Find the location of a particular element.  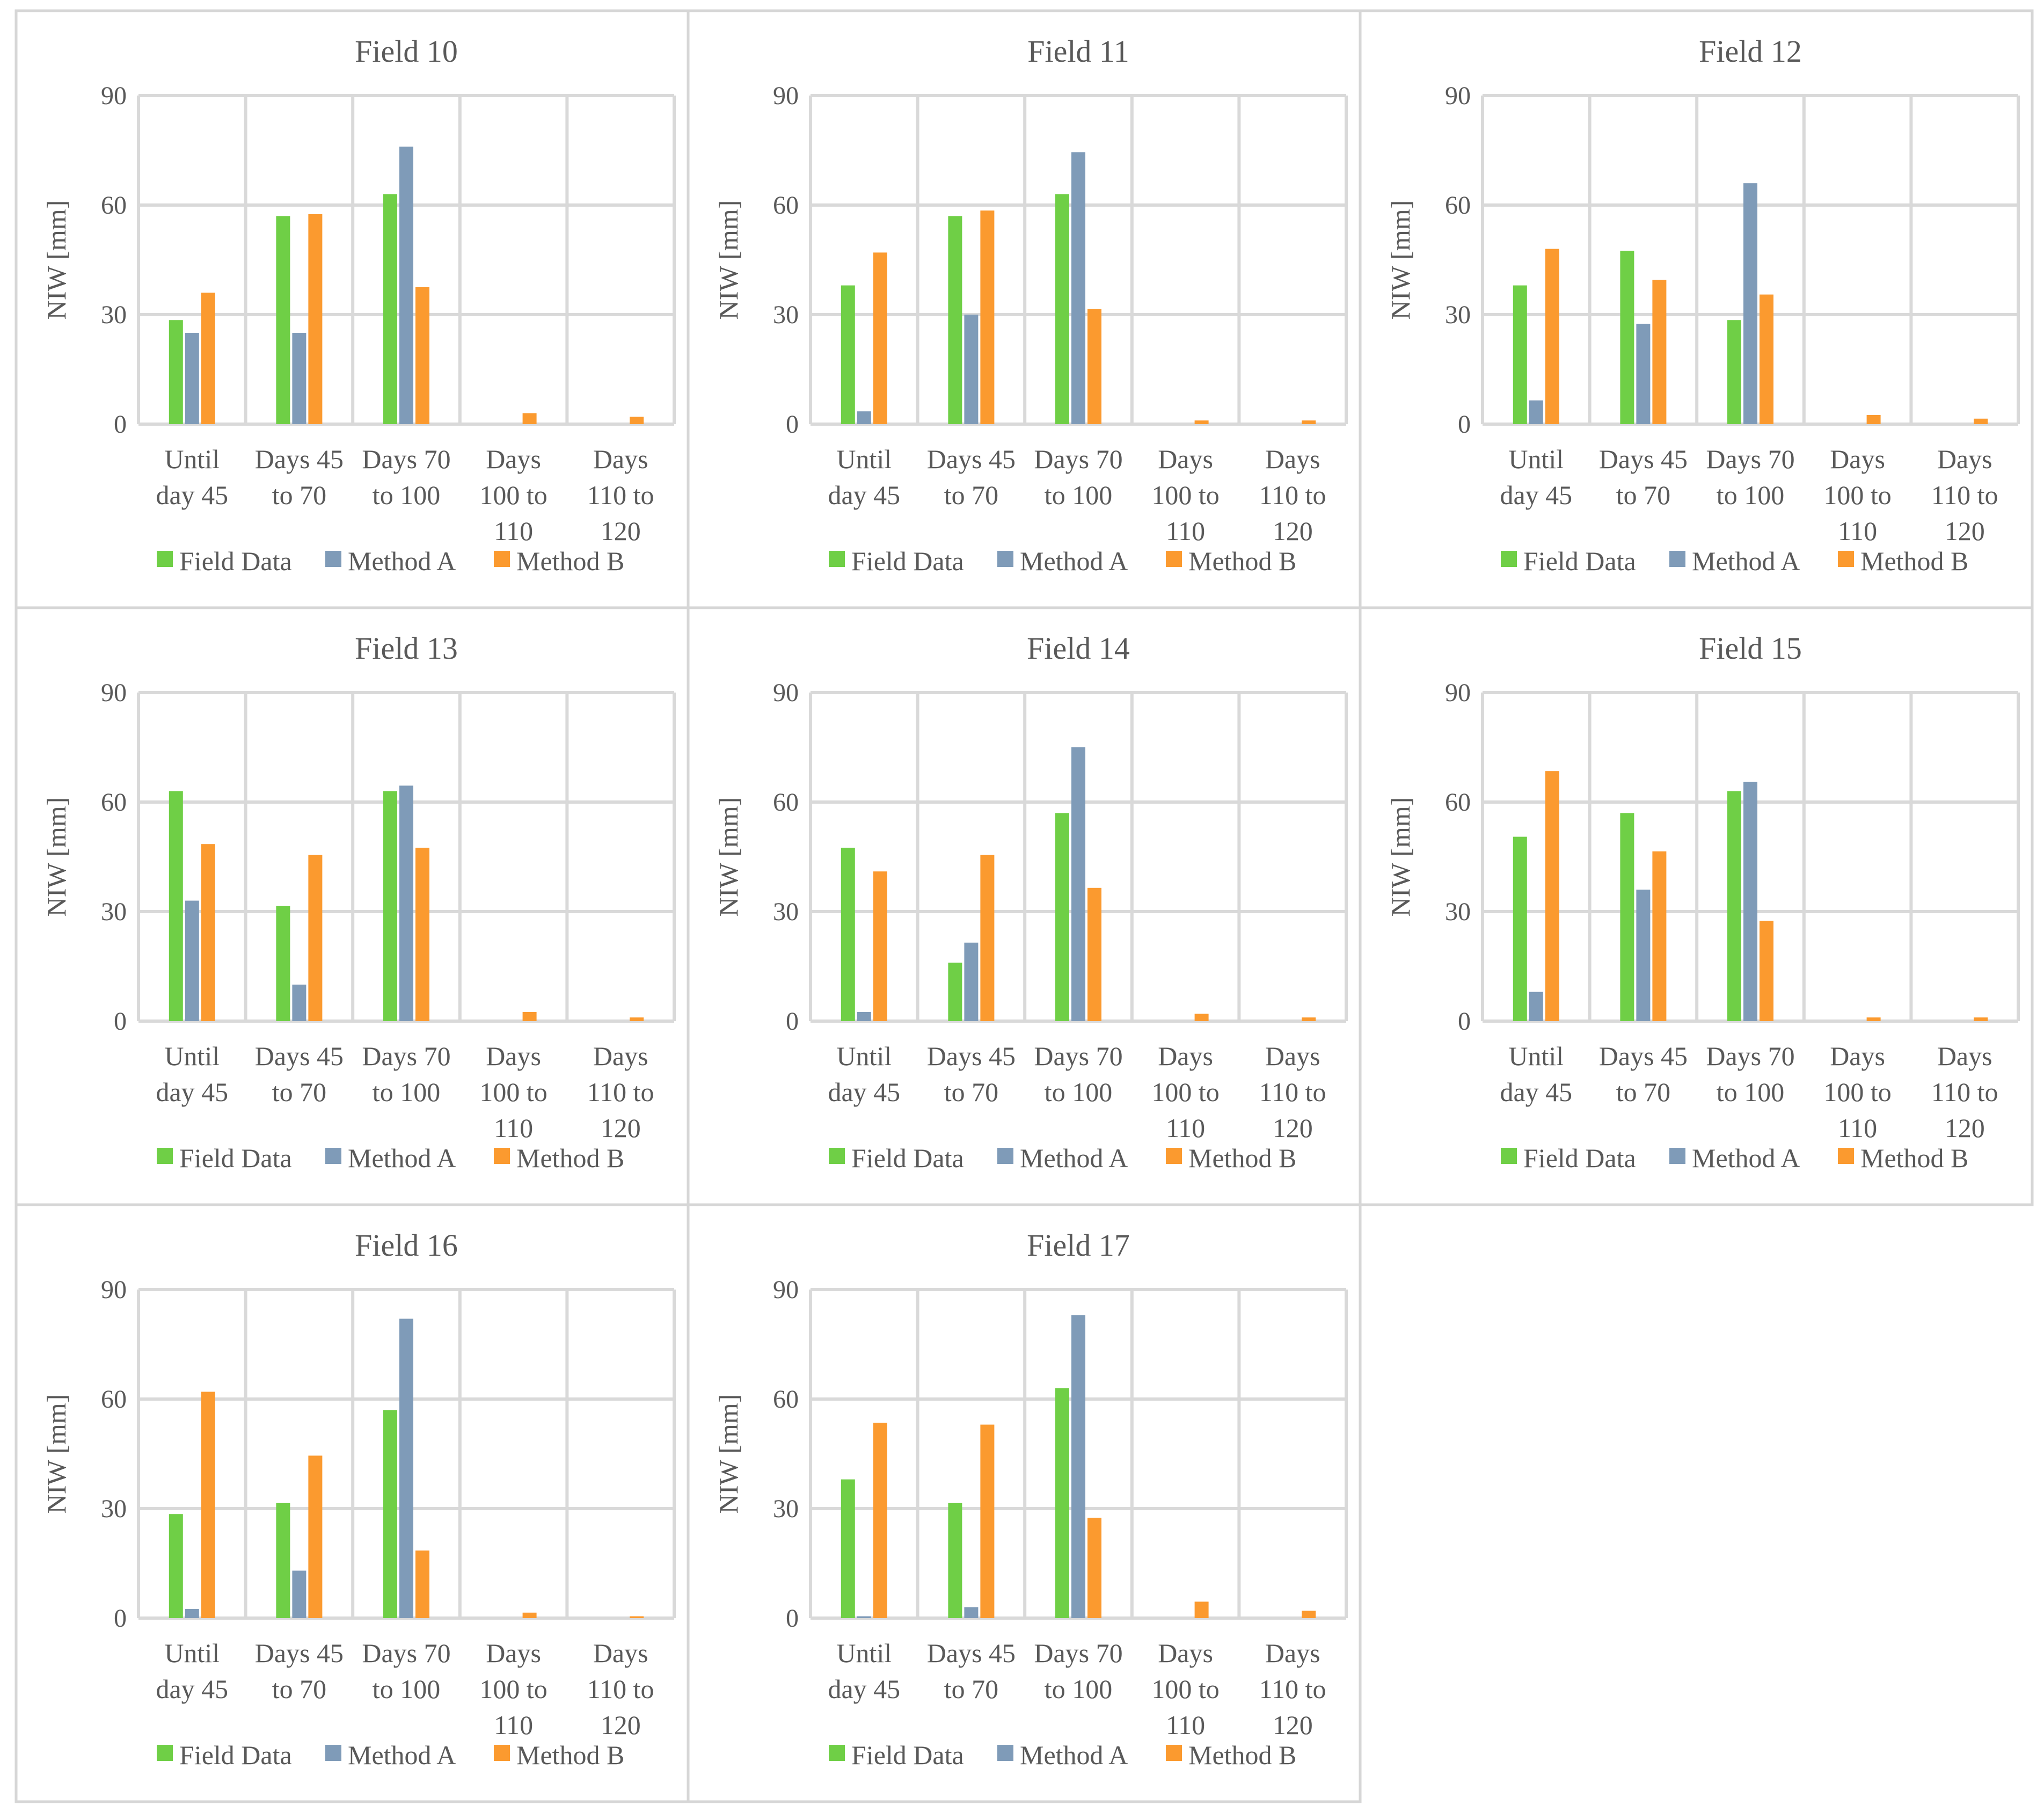

y-tick-label: 30 is located at coordinates (114, 912).